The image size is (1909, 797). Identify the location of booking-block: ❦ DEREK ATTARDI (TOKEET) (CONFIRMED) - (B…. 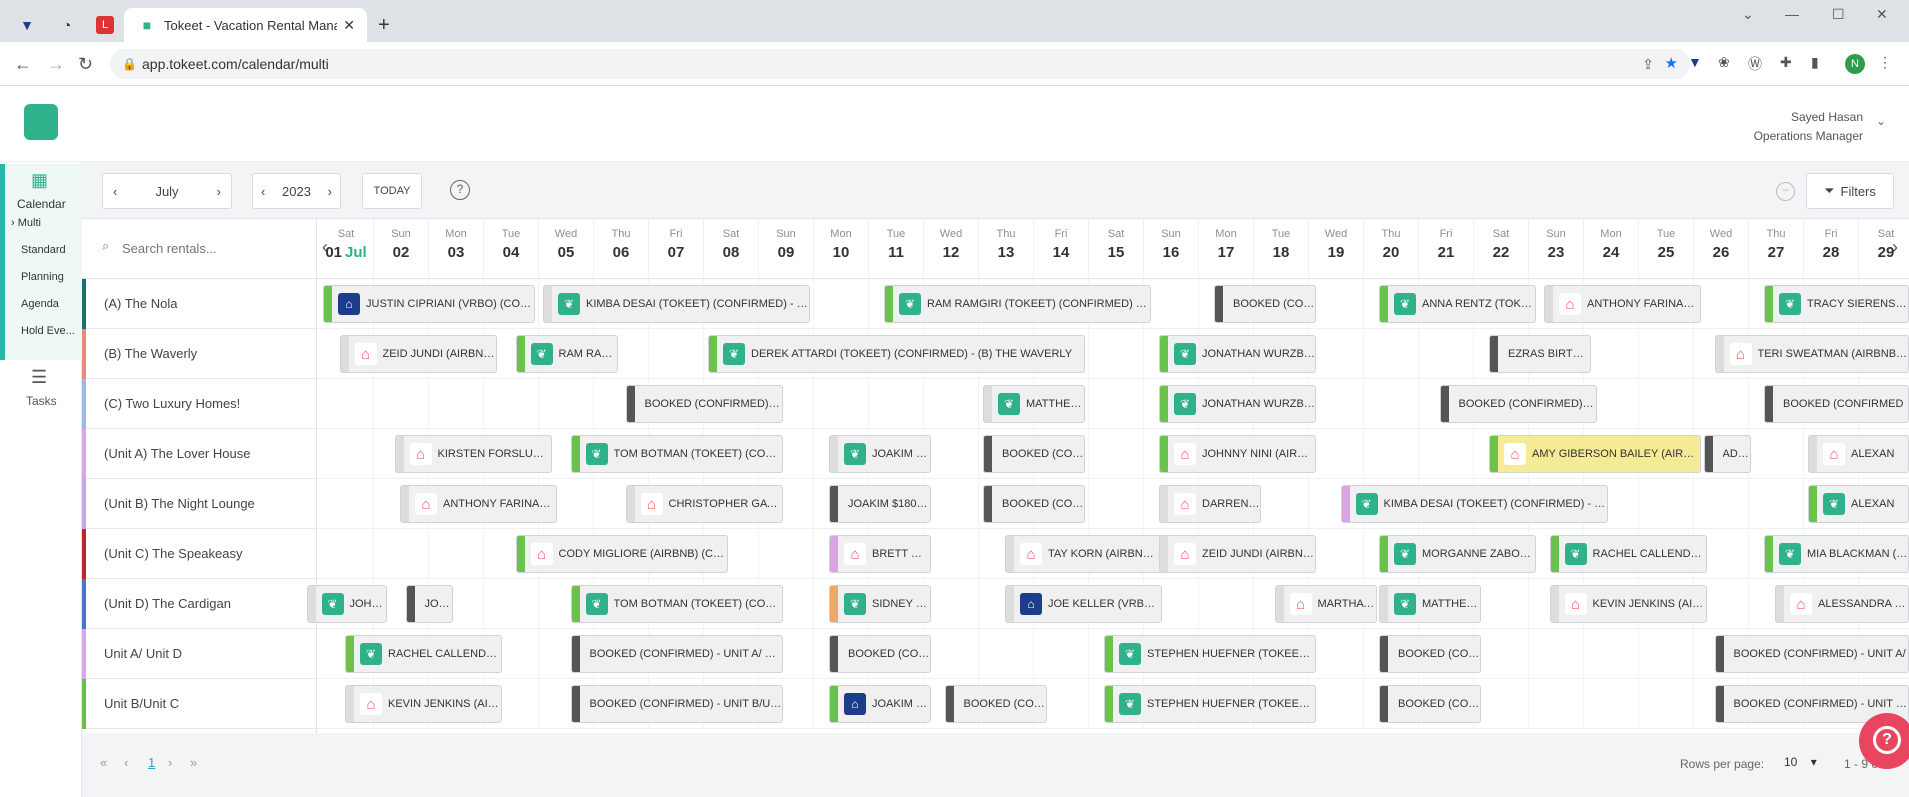
(896, 354).